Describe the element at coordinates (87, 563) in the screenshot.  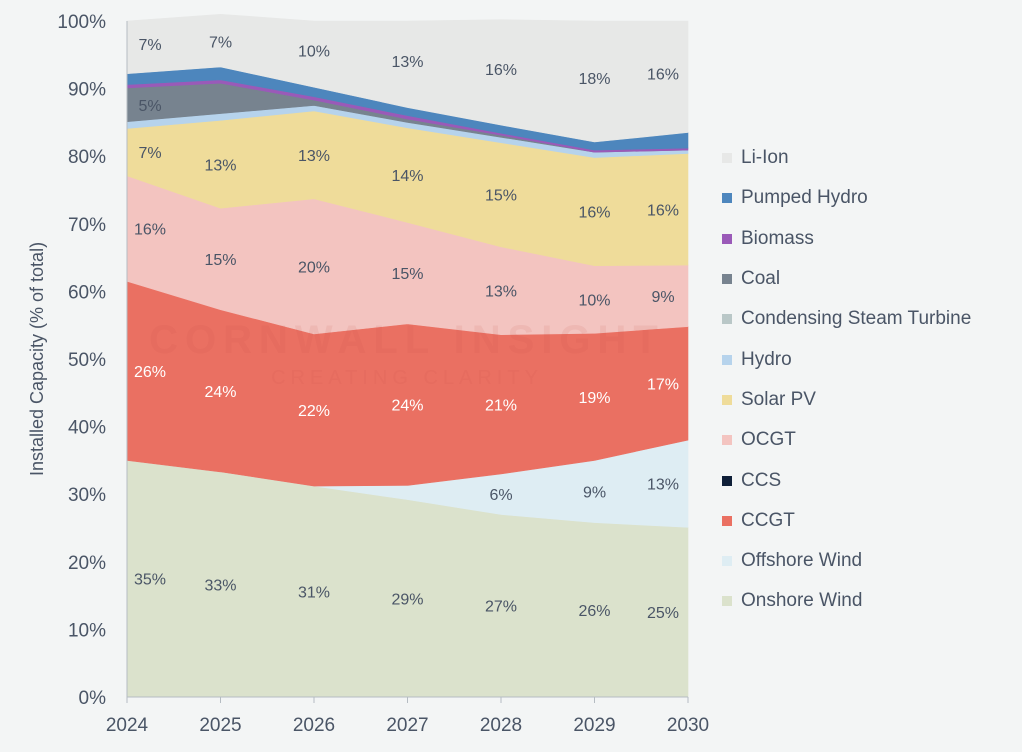
I see `y-tick-label: 20%` at that location.